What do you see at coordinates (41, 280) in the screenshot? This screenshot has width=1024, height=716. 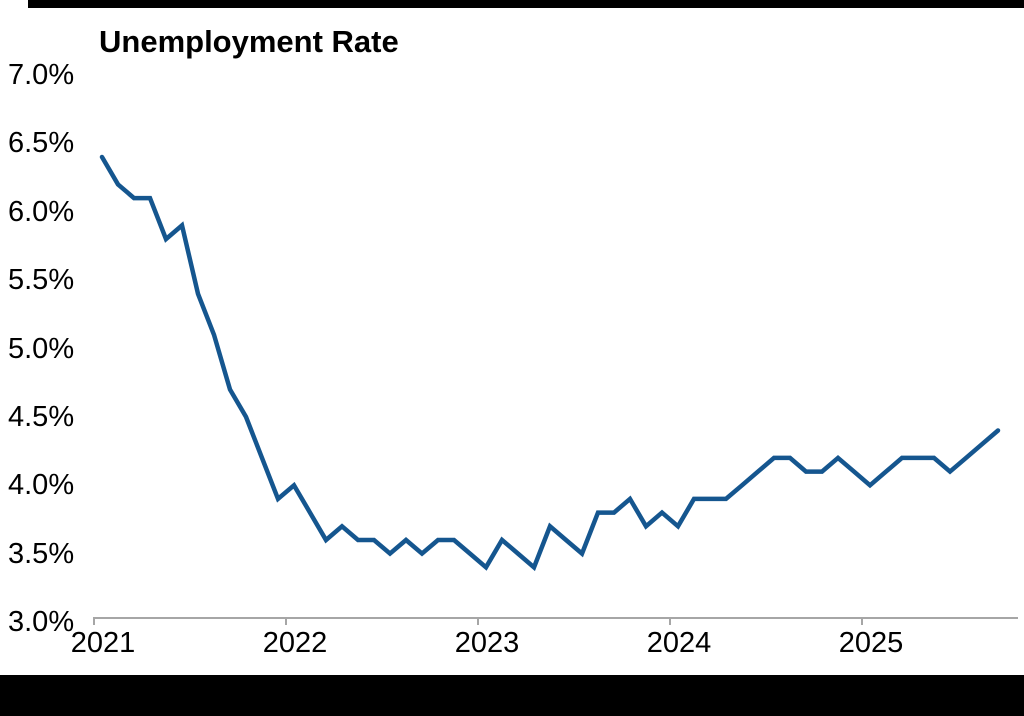 I see `y-axis-label-5.5%: 5.5%` at bounding box center [41, 280].